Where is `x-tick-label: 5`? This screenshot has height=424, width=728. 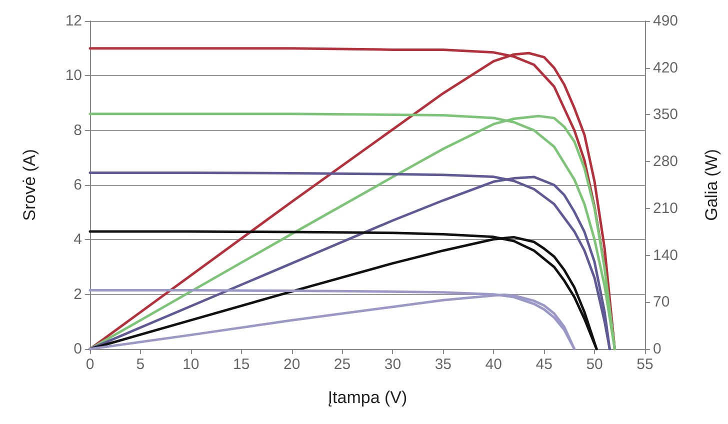
x-tick-label: 5 is located at coordinates (140, 364).